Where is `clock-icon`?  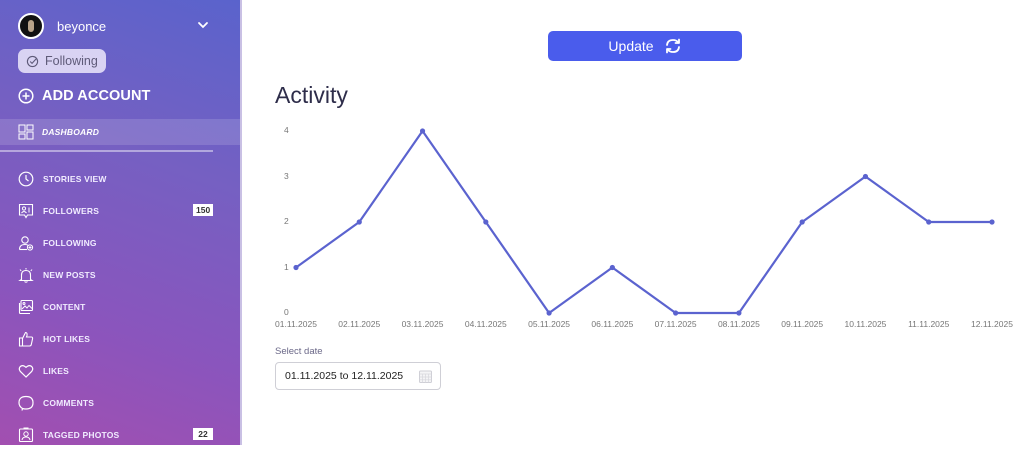 clock-icon is located at coordinates (26, 179).